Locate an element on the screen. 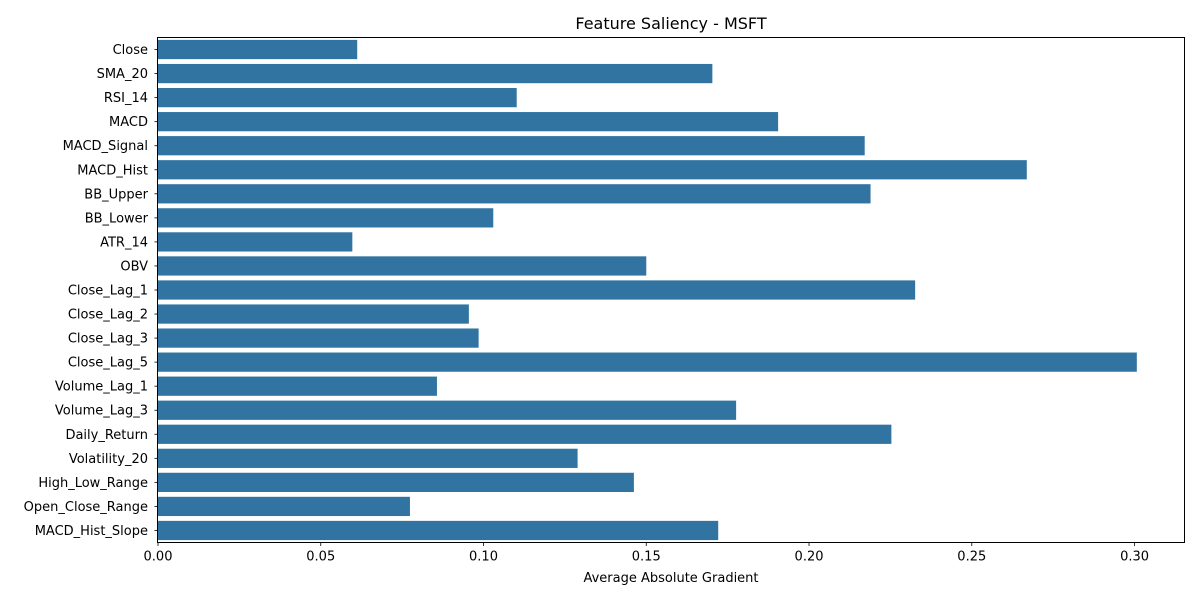 Image resolution: width=1200 pixels, height=604 pixels. y-tick-label: Close_Lag_2 is located at coordinates (108, 315).